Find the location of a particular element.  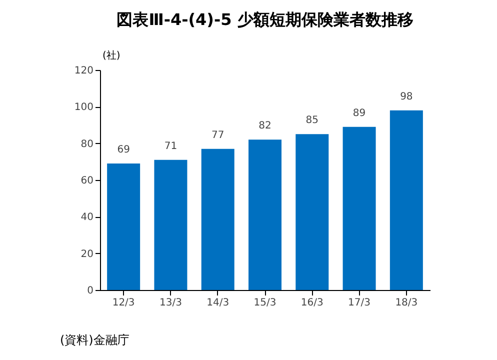

data-label: 69 is located at coordinates (123, 150).